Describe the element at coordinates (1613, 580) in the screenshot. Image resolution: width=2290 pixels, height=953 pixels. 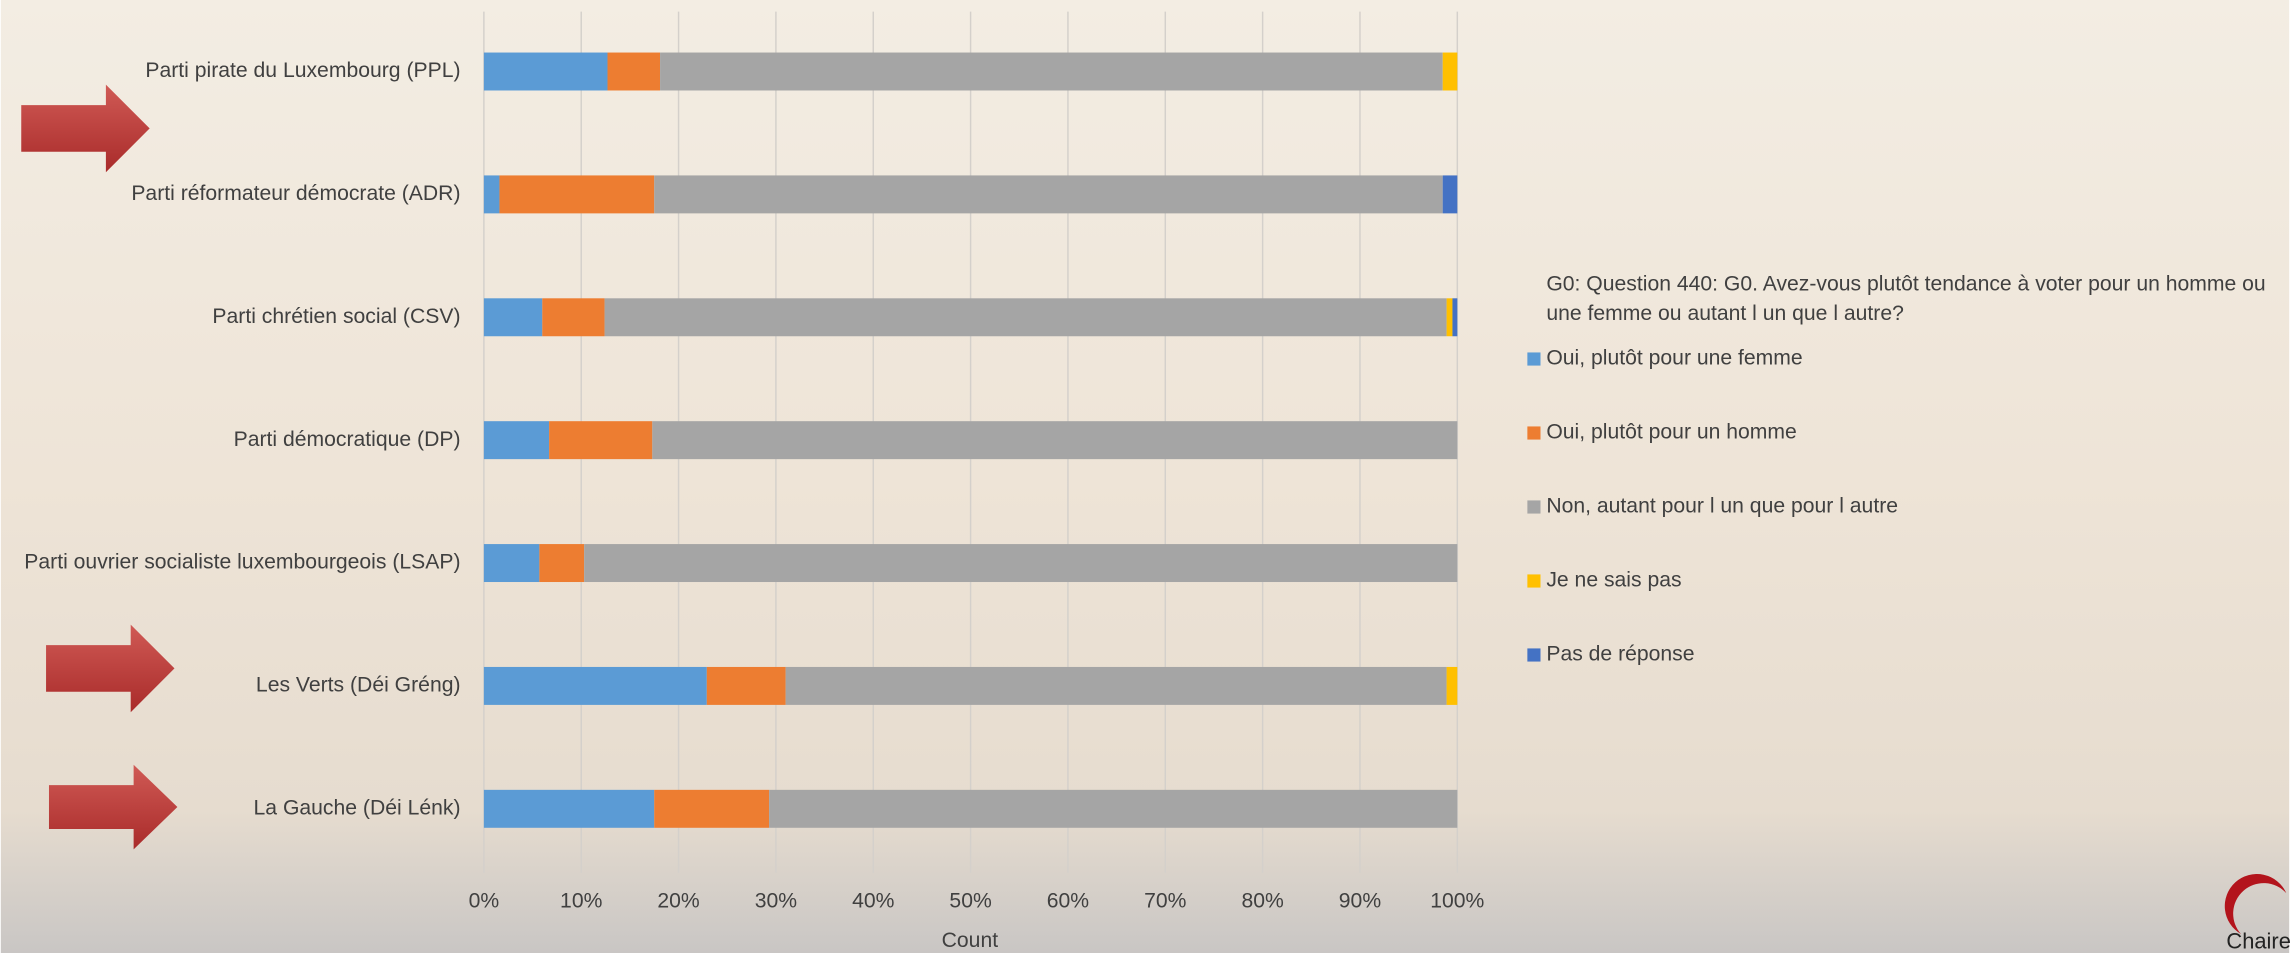
I see `legend-label: Je ne sais pas` at that location.